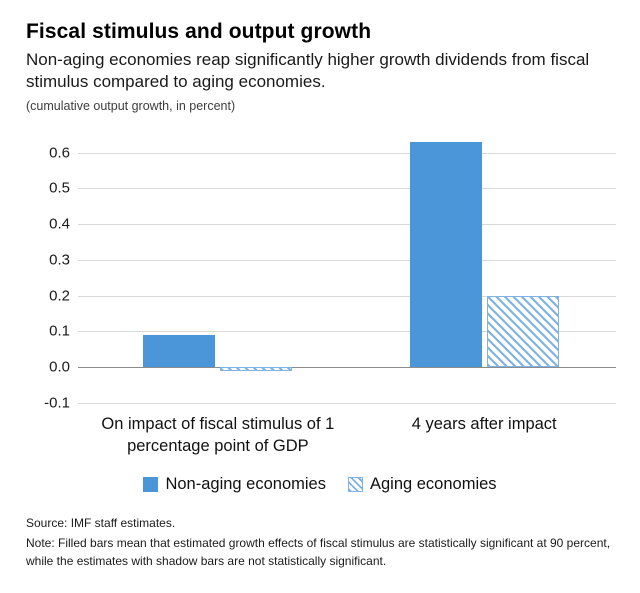 The height and width of the screenshot is (593, 640). I want to click on y-tick-label: -0.1, so click(57, 403).